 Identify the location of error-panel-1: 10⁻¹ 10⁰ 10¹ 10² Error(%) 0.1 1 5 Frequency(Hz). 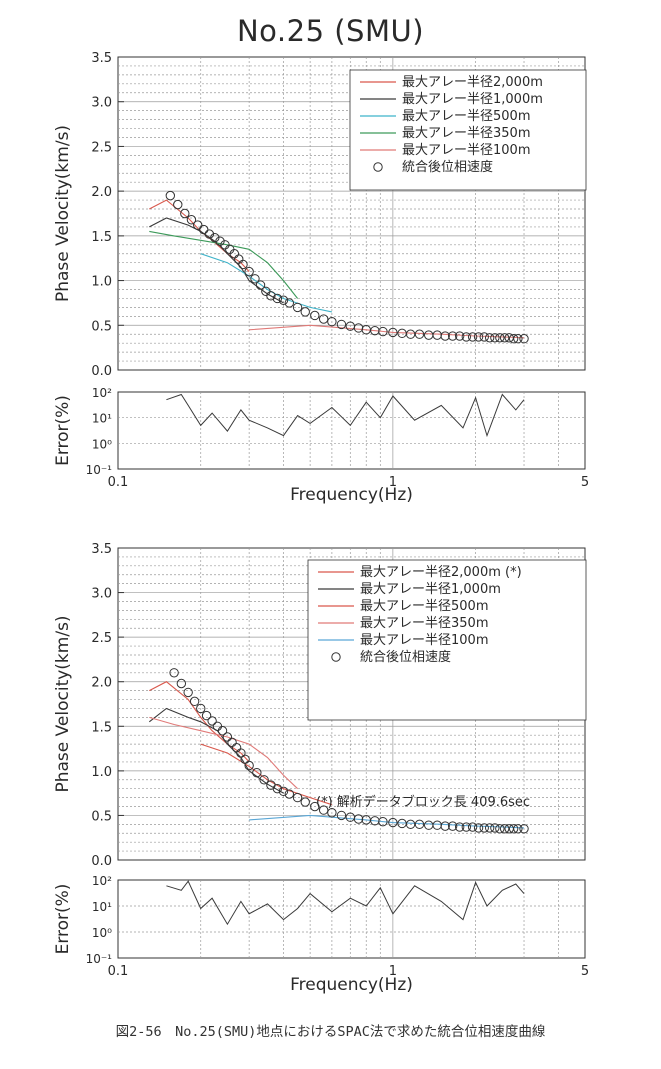
(321, 445).